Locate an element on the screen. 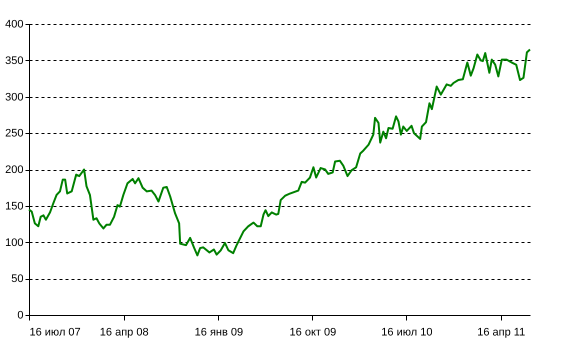 The height and width of the screenshot is (343, 561). y-tick-label: 350 is located at coordinates (14, 60).